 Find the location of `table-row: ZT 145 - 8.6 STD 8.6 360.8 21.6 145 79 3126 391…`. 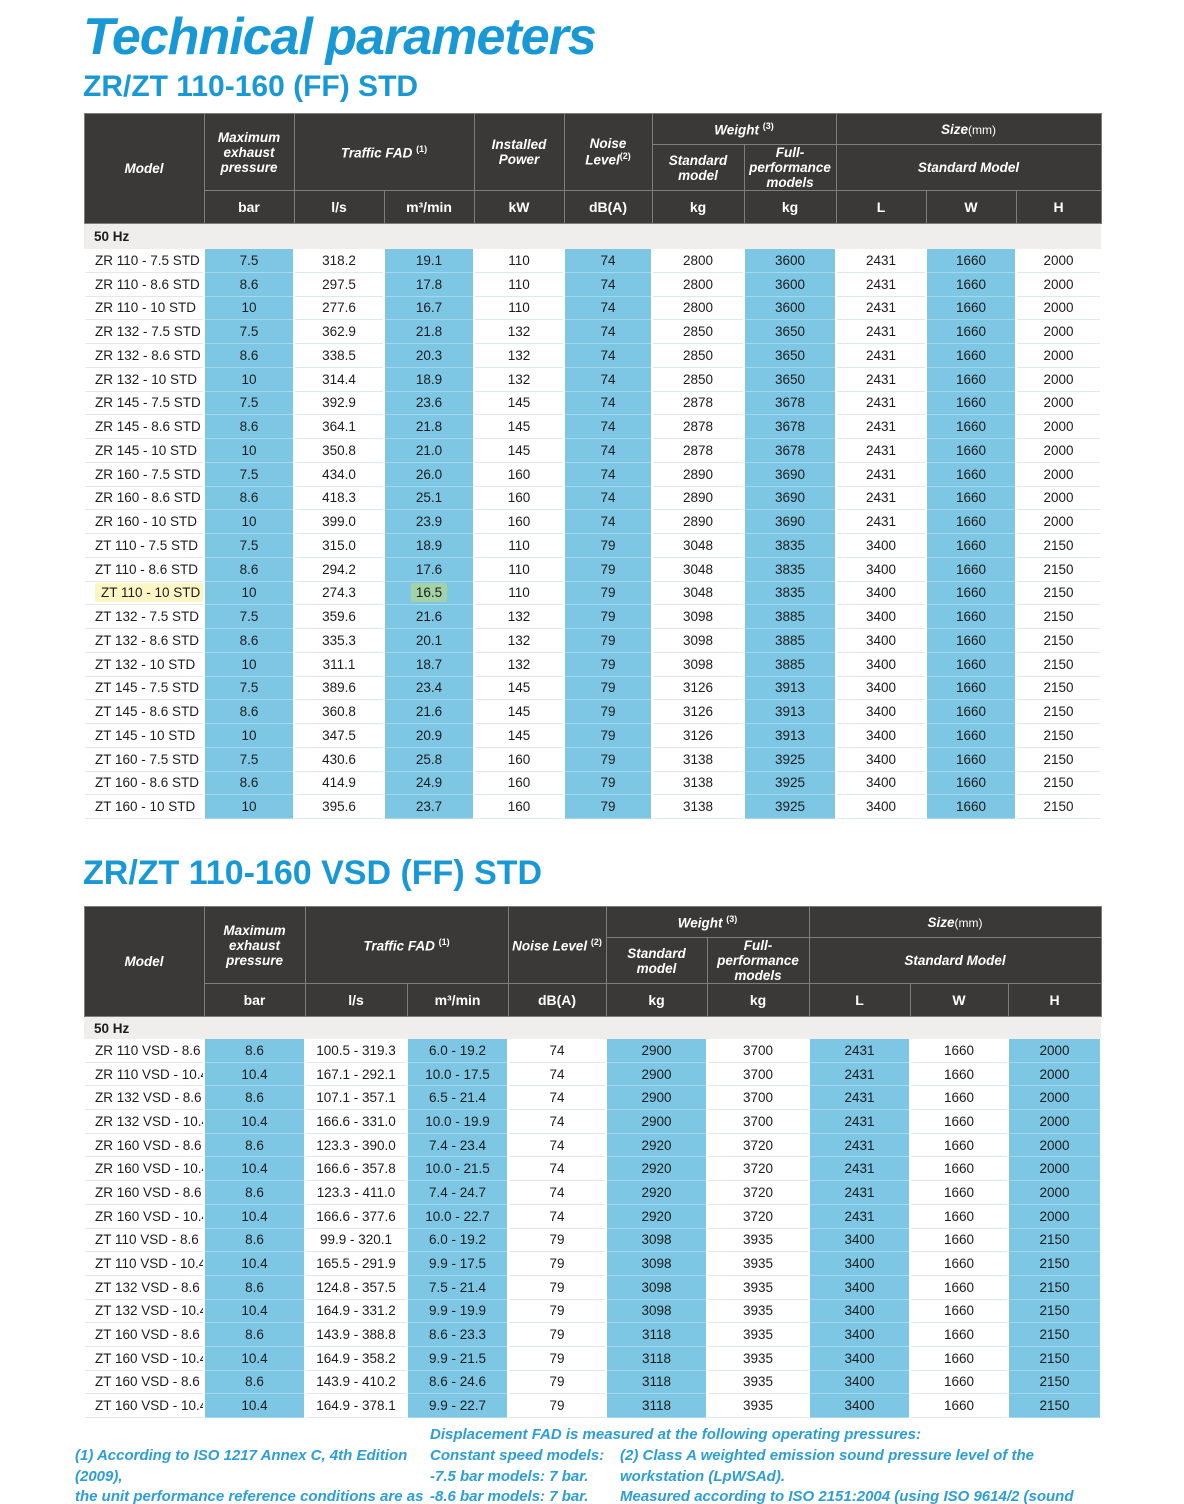

table-row: ZT 145 - 8.6 STD 8.6 360.8 21.6 145 79 3126 391… is located at coordinates (593, 711).